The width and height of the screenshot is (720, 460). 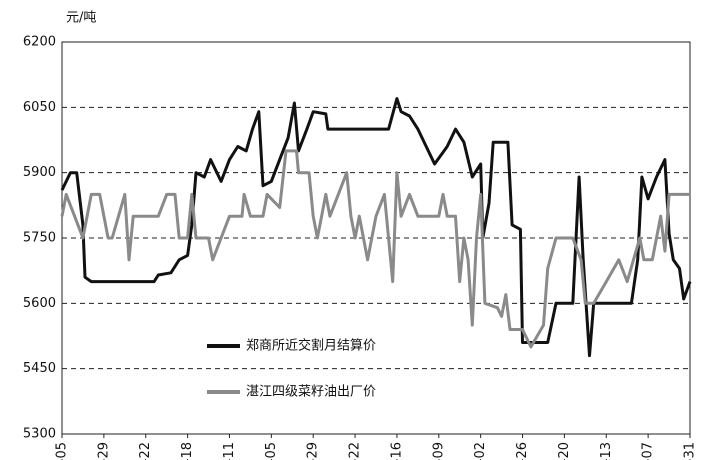 I want to click on y-tick-label: 6200, so click(x=39, y=42).